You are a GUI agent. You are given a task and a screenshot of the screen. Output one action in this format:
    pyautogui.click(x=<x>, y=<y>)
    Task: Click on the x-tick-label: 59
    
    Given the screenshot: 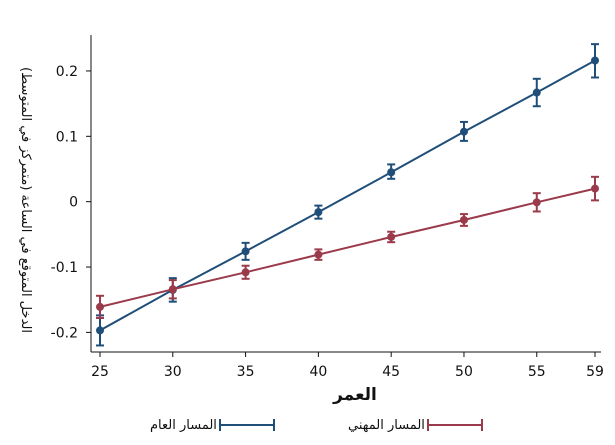 What is the action you would take?
    pyautogui.click(x=595, y=372)
    